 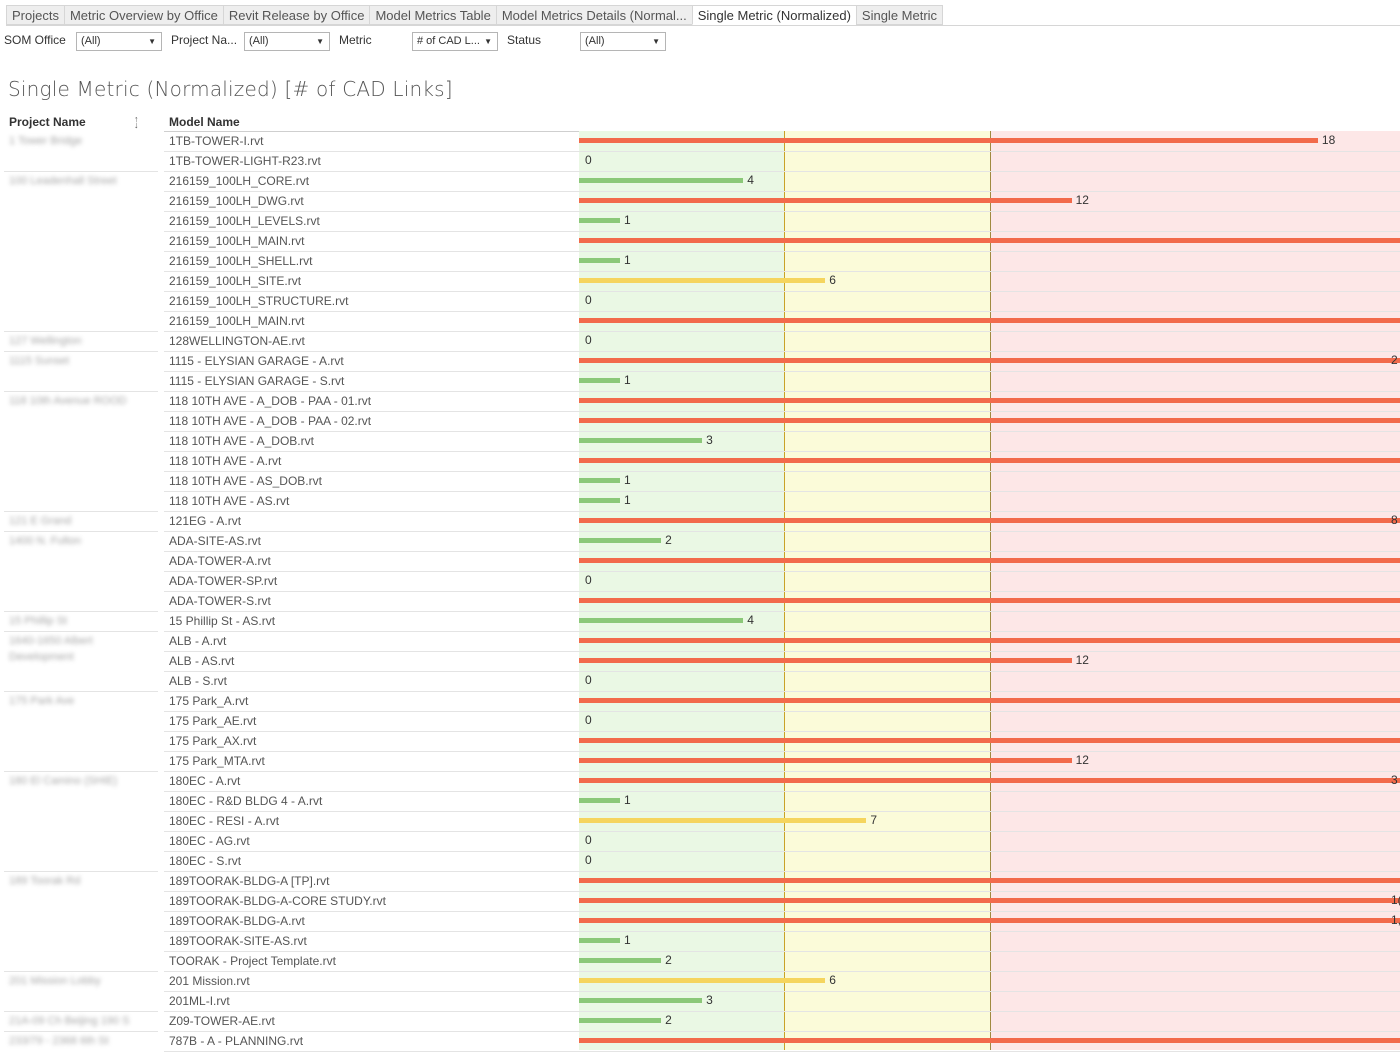 What do you see at coordinates (83, 649) in the screenshot?
I see `project-name-cell: 1640-1650 Albert Development` at bounding box center [83, 649].